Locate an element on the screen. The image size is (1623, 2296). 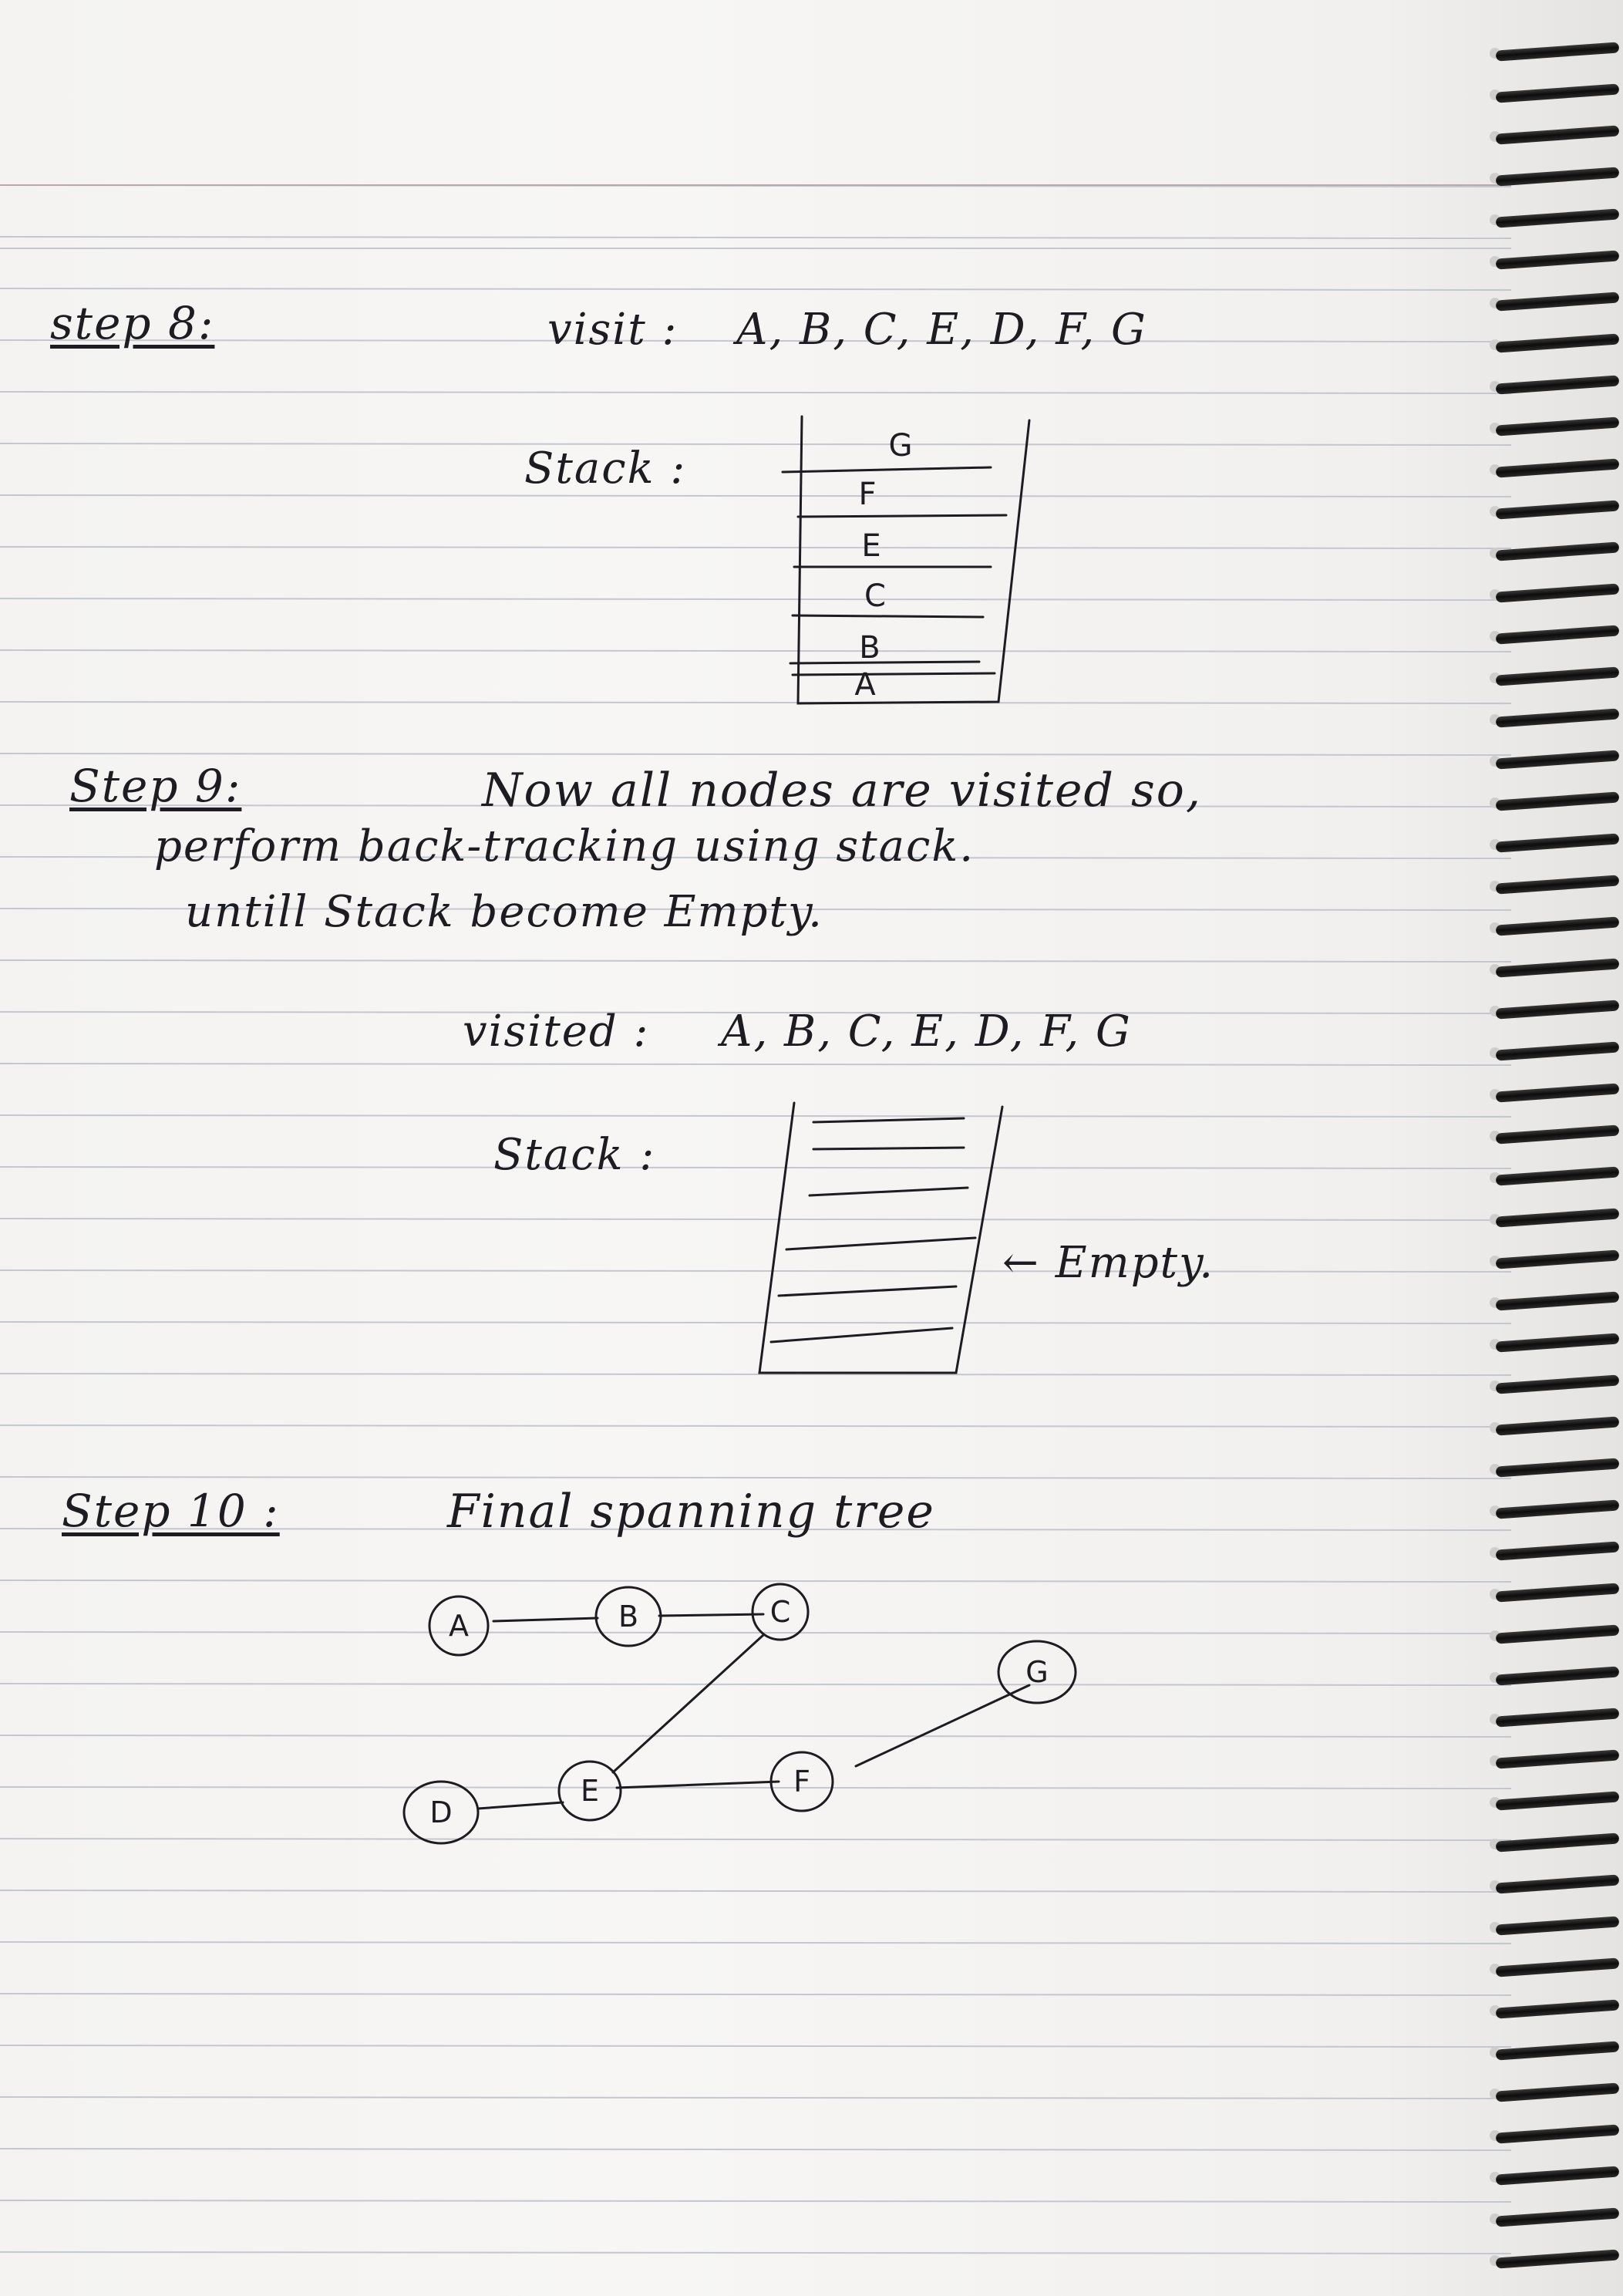
node-D-label: D is located at coordinates (440, 1812).